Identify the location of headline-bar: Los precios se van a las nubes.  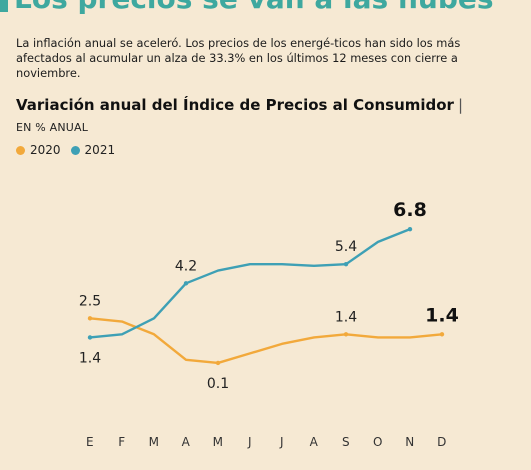
(265, 15).